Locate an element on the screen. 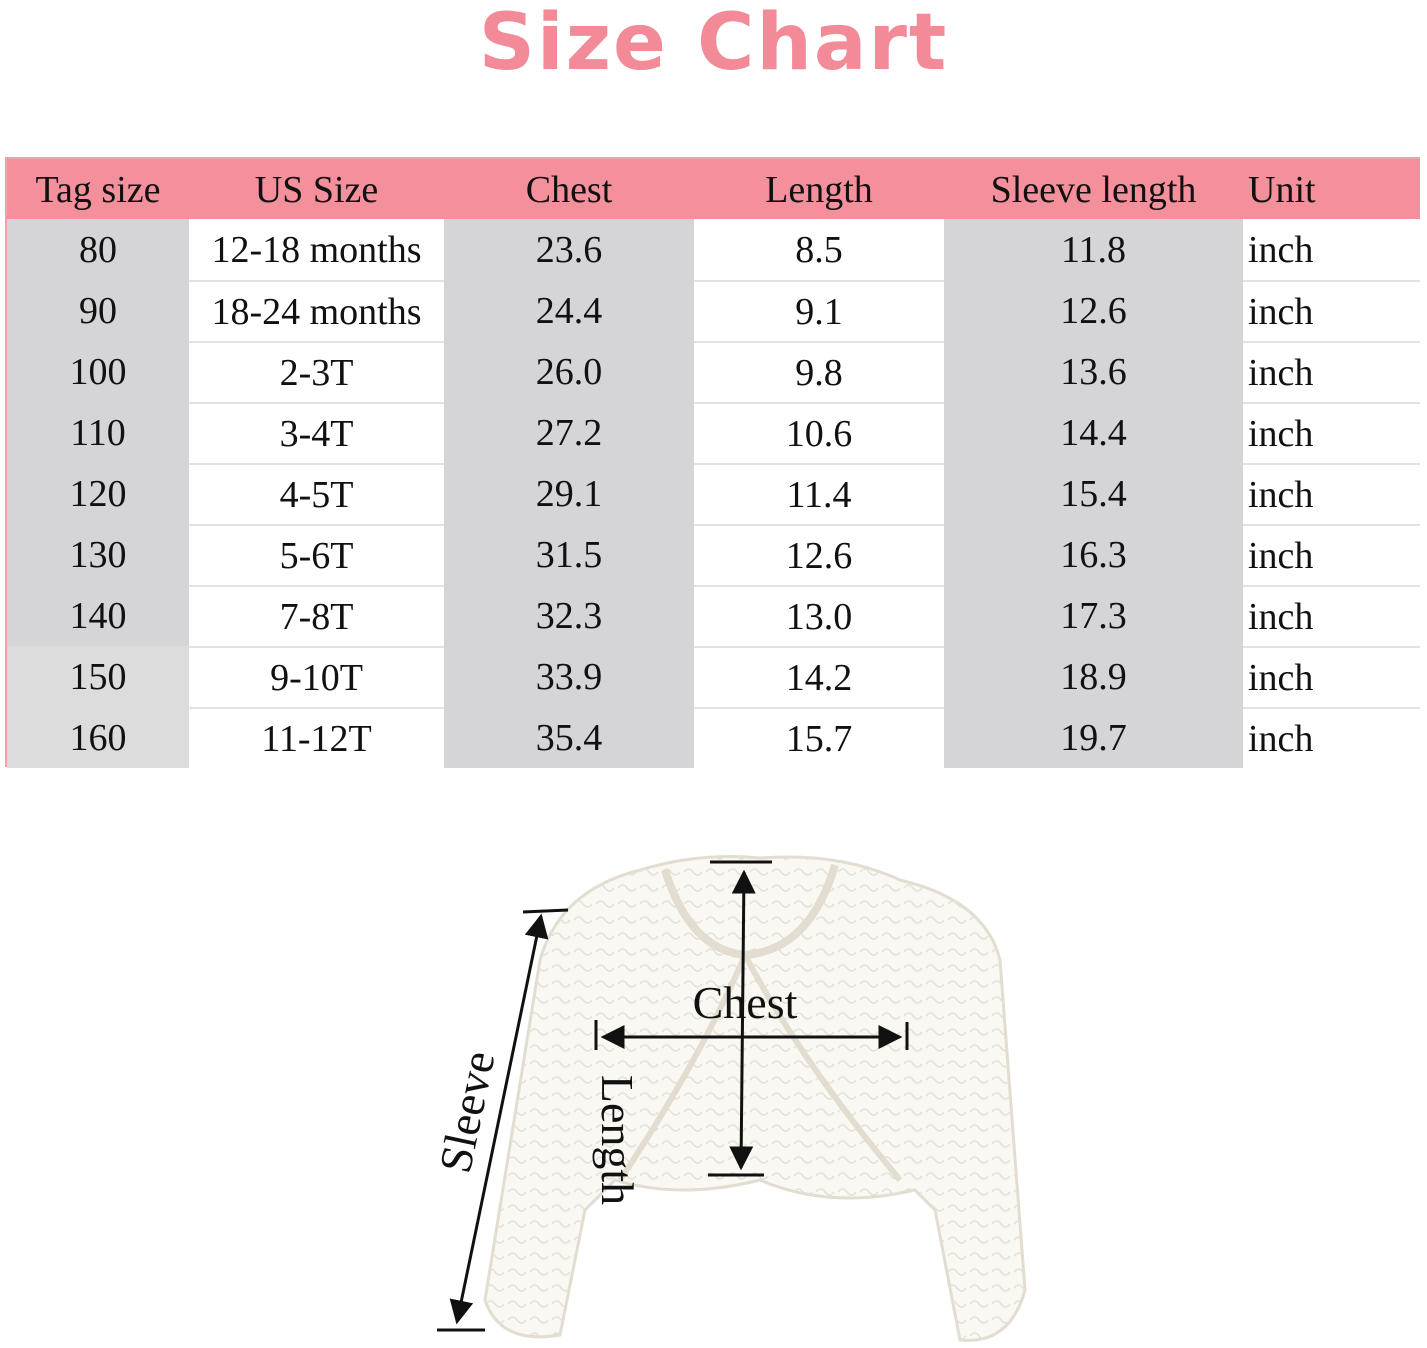 The image size is (1427, 1348). length-label: Length is located at coordinates (617, 1140).